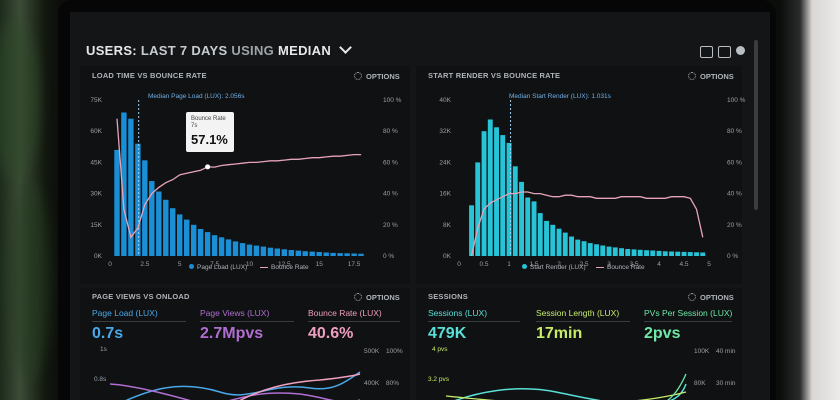  Describe the element at coordinates (232, 333) in the screenshot. I see `metric-value: 2.7Mpvs` at that location.